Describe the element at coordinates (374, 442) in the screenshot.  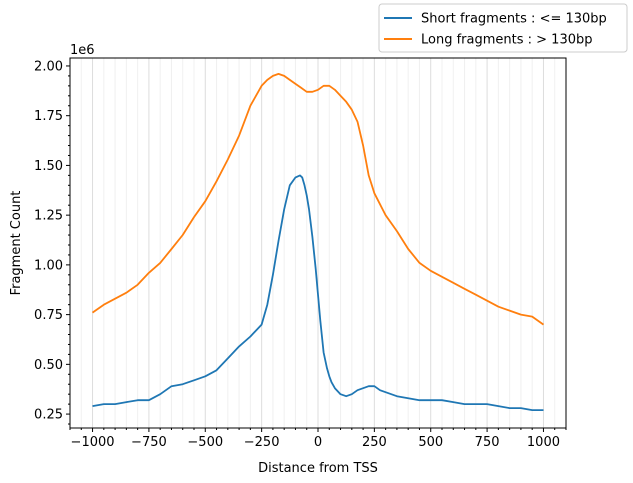
I see `x-tick-label: 250` at that location.